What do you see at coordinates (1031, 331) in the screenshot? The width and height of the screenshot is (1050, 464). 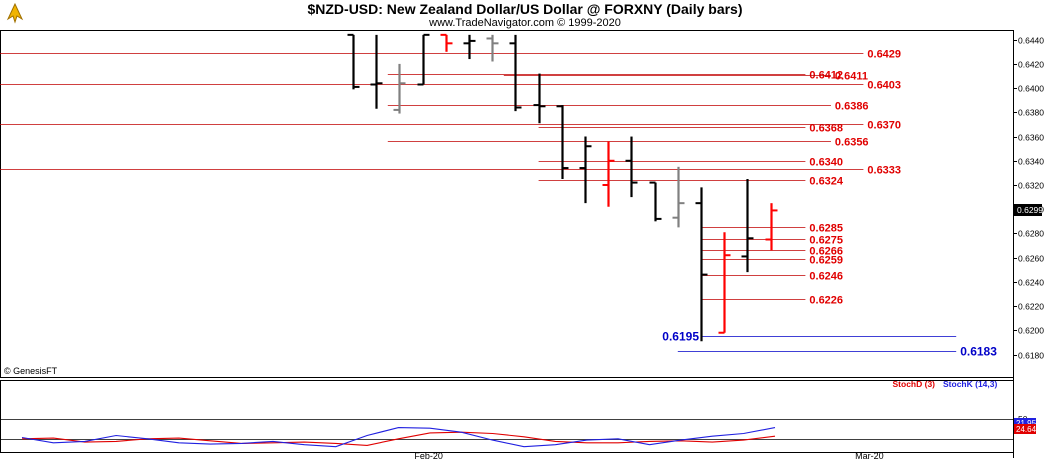 I see `y-tick-label: 0.6200` at bounding box center [1031, 331].